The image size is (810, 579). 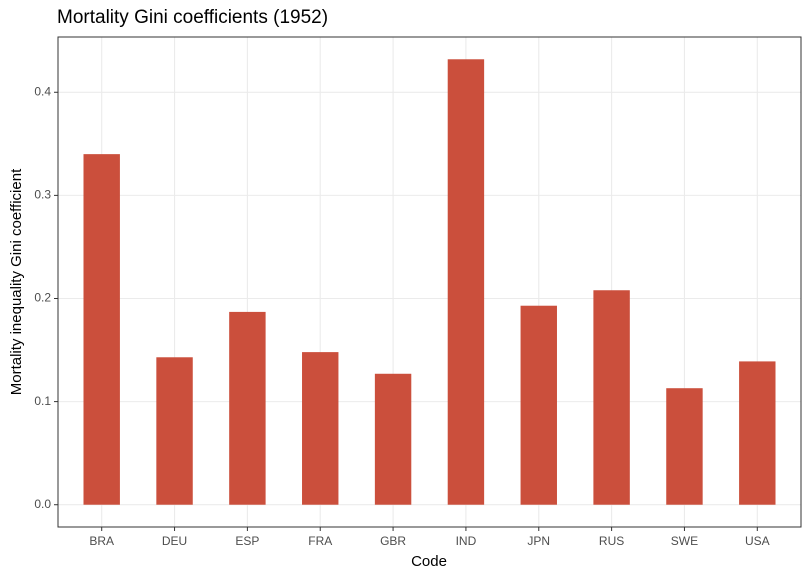 I want to click on x-tick-label: ESP, so click(x=247, y=541).